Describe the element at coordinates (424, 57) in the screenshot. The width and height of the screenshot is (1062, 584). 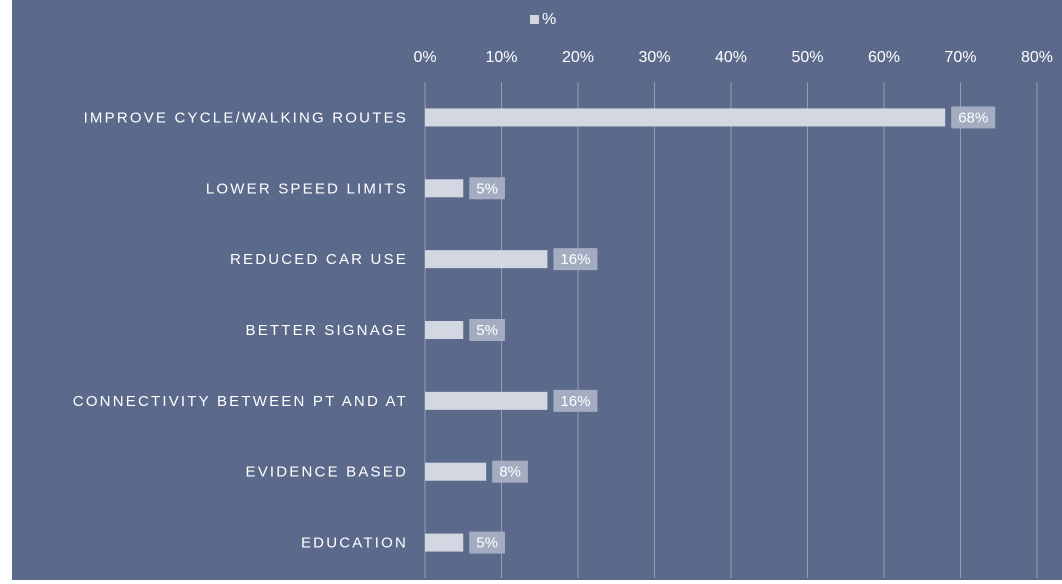
I see `x-tick-label: 0%` at that location.